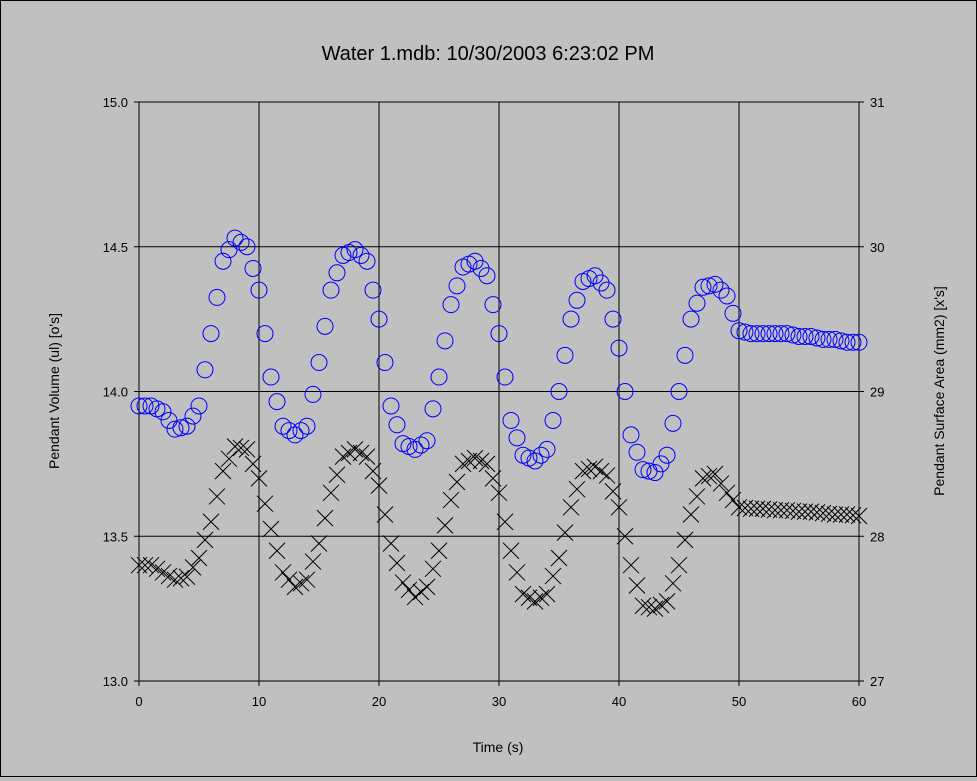  Describe the element at coordinates (138, 701) in the screenshot. I see `x-tick-label: 0` at that location.